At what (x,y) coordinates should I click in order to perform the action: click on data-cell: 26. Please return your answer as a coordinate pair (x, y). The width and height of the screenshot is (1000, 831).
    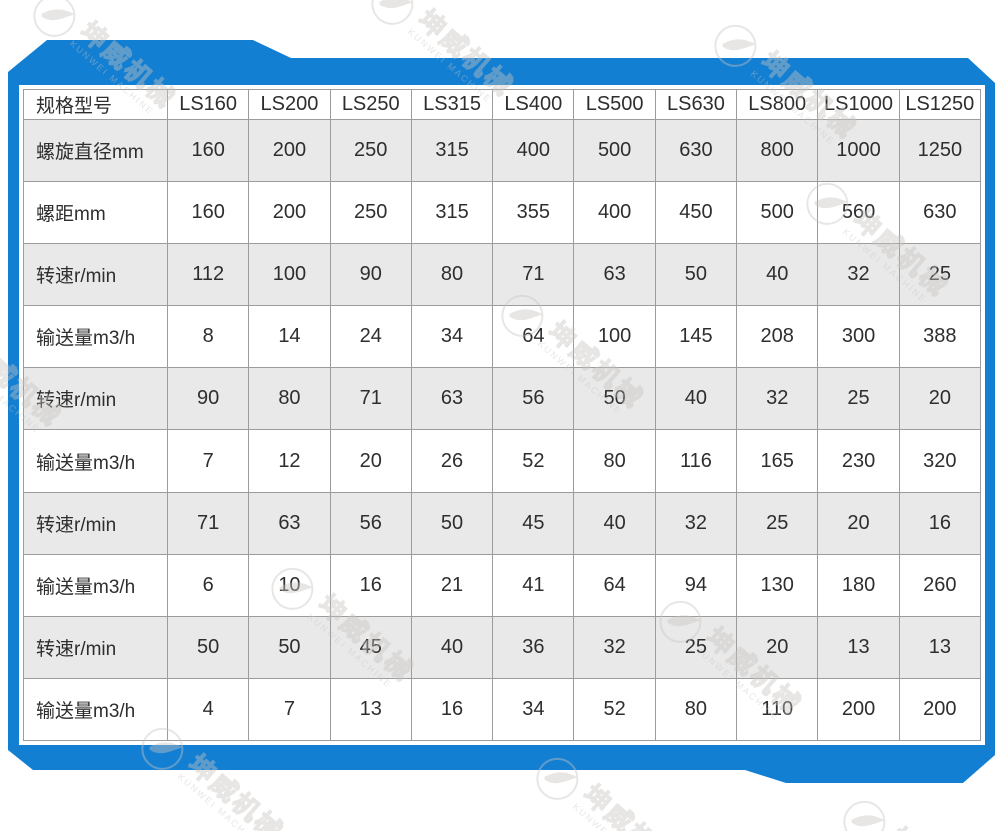
    Looking at the image, I should click on (452, 461).